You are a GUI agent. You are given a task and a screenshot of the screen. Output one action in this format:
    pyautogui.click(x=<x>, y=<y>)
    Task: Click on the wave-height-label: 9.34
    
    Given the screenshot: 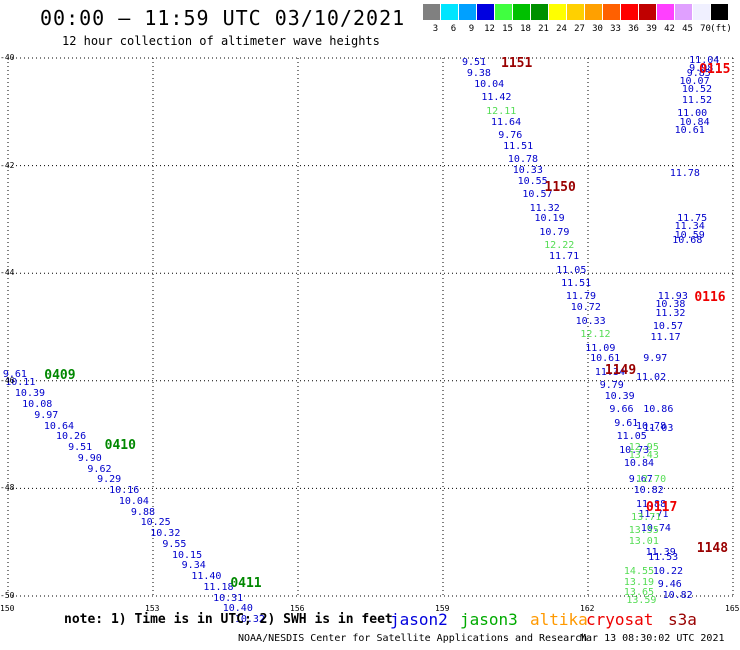 What is the action you would take?
    pyautogui.click(x=193, y=566)
    